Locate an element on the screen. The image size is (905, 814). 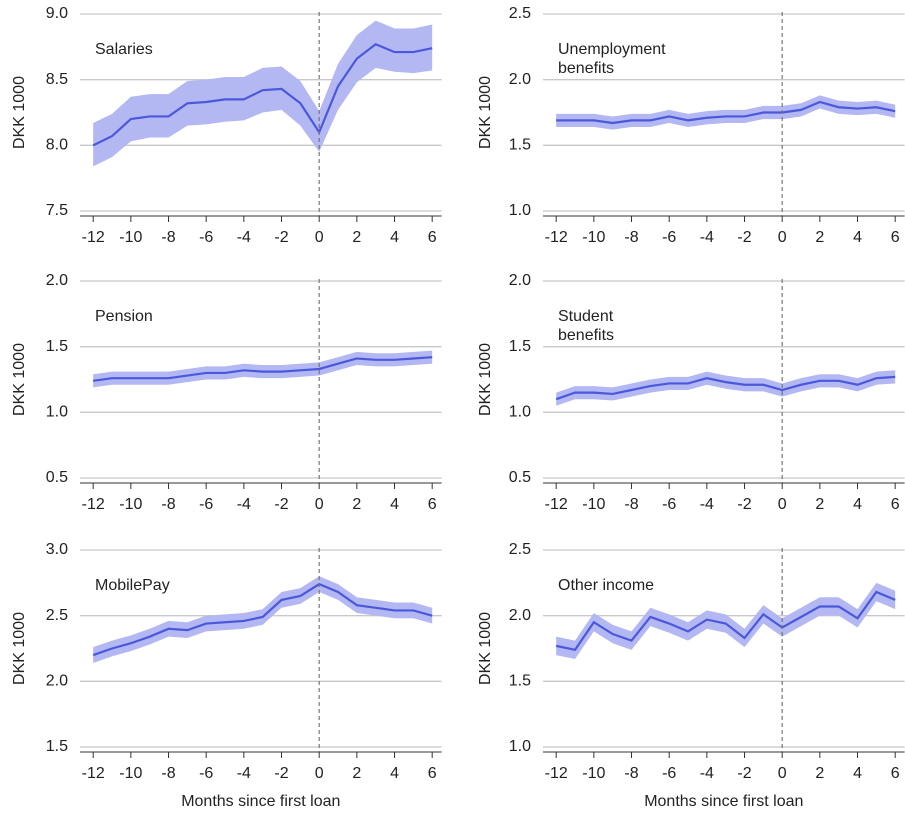
panel-title: Other income is located at coordinates (606, 585).